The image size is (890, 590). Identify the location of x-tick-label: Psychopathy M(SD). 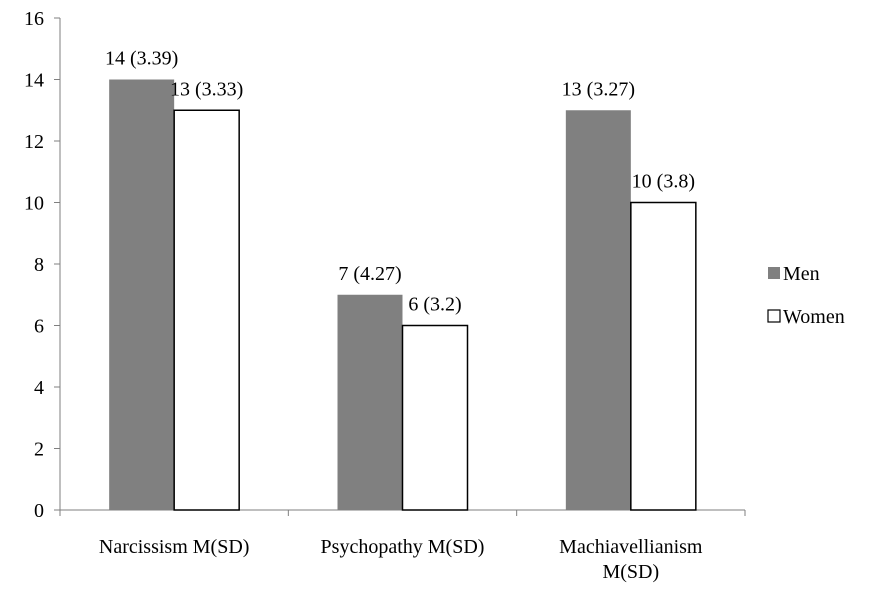
(403, 547).